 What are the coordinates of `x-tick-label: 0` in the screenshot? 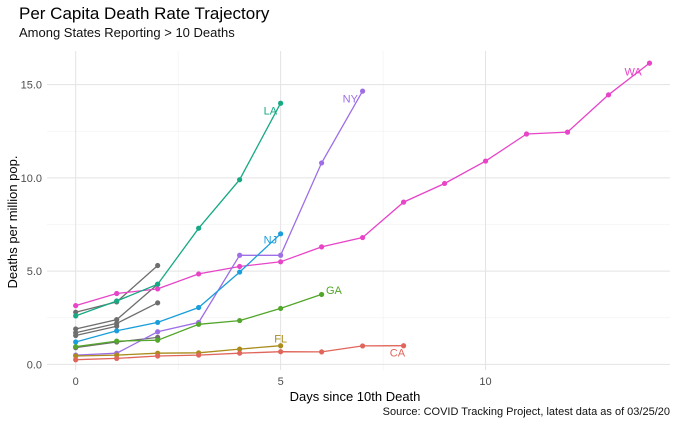 It's located at (76, 382).